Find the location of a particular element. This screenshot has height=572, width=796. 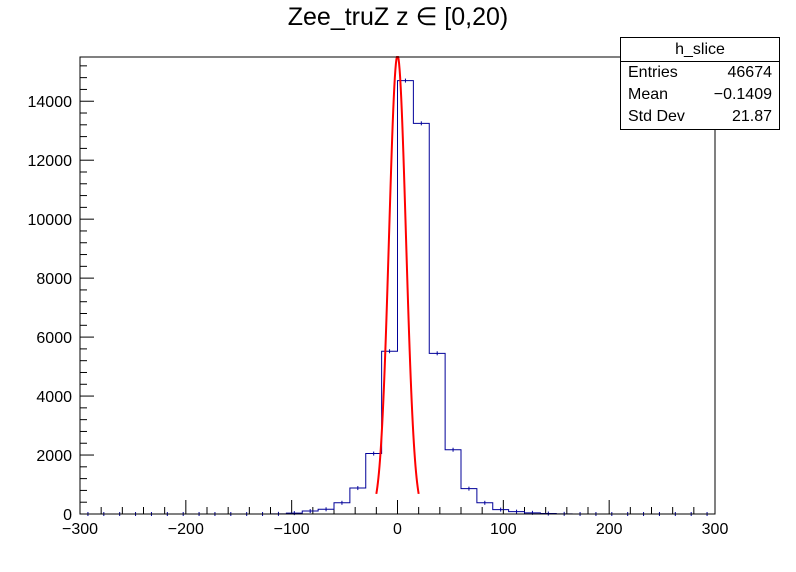

y-tick-label: 0 is located at coordinates (67, 515).